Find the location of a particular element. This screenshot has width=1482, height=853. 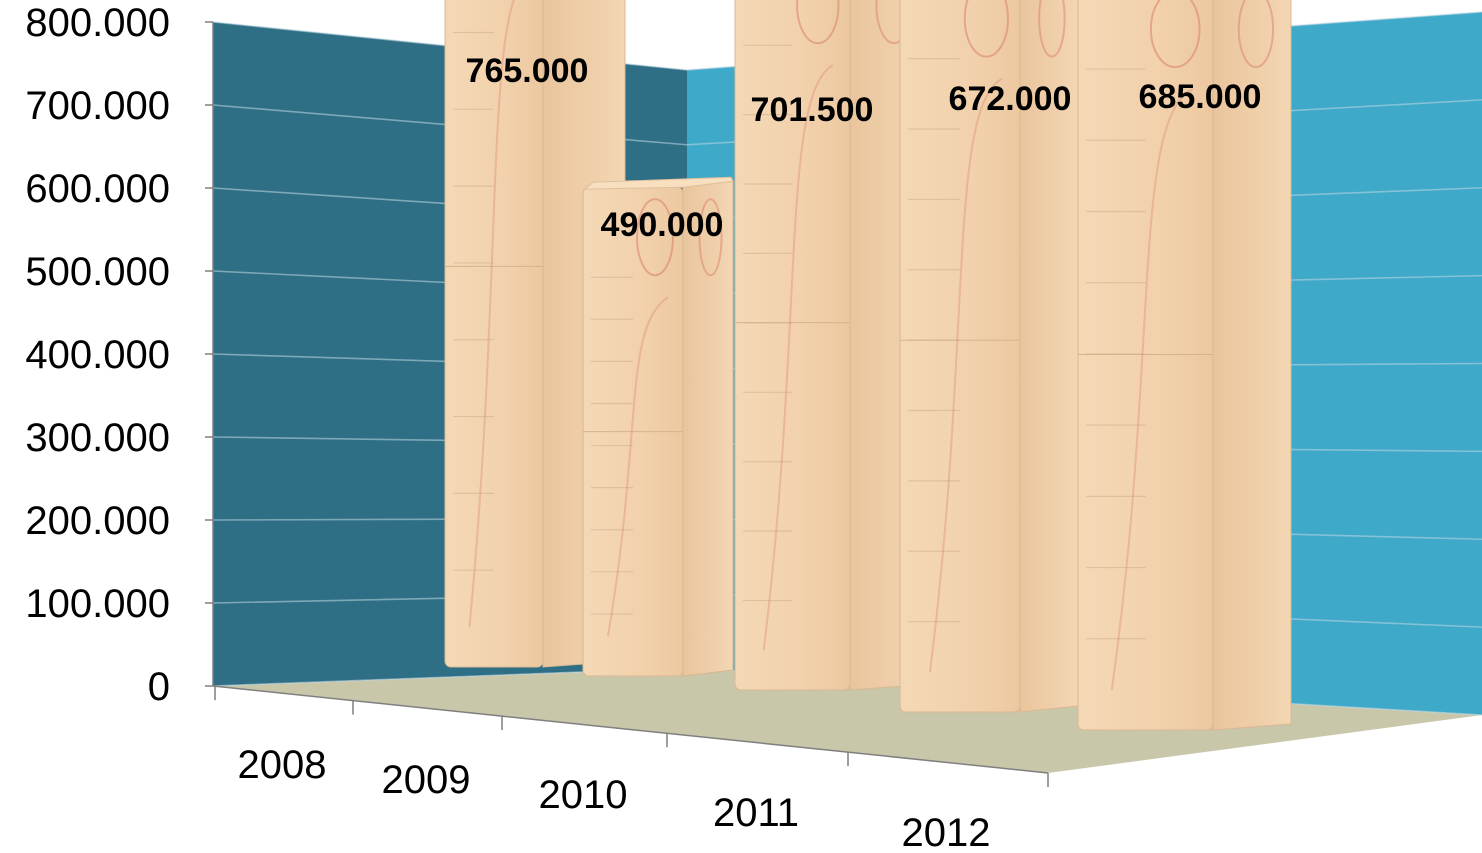

x-tick-label: 2011 is located at coordinates (756, 813).